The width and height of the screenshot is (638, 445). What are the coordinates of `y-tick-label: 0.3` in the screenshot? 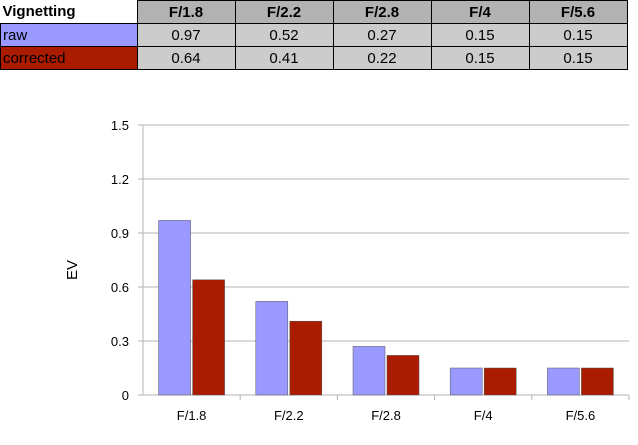 It's located at (120, 341).